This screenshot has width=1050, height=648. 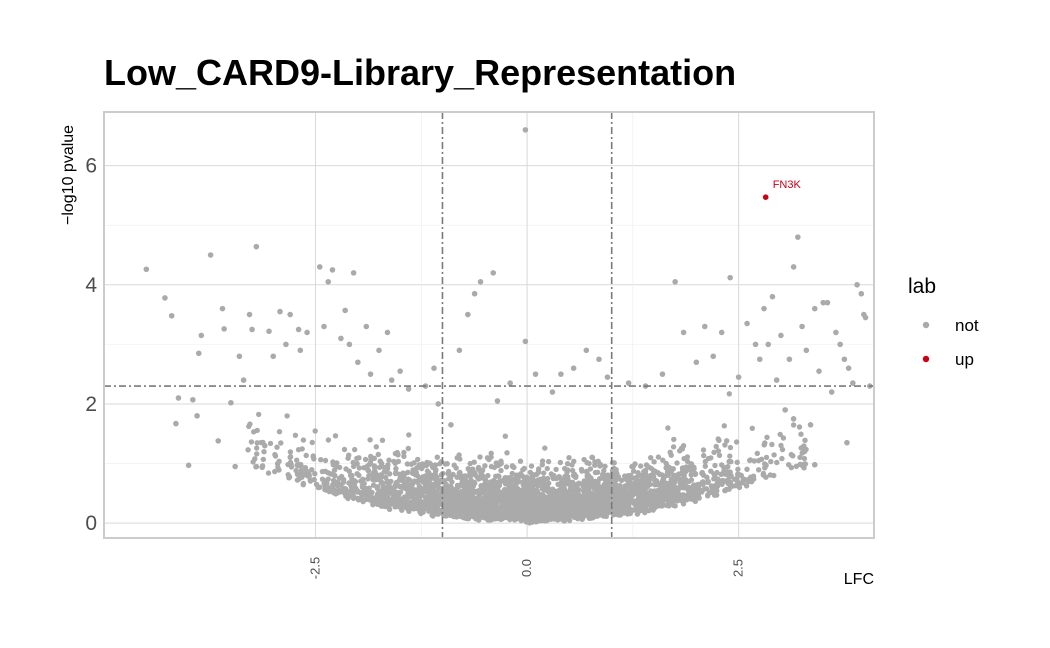 I want to click on data-point-up, so click(x=765, y=197).